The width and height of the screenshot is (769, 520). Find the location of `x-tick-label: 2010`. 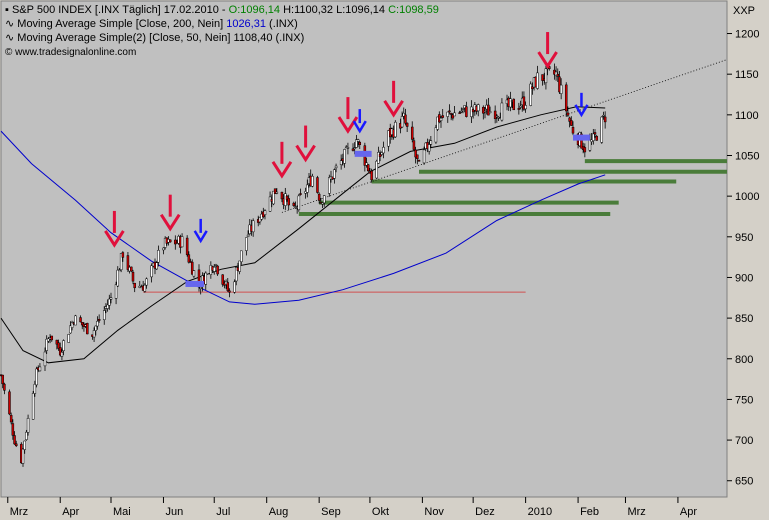

x-tick-label: 2010 is located at coordinates (540, 512).